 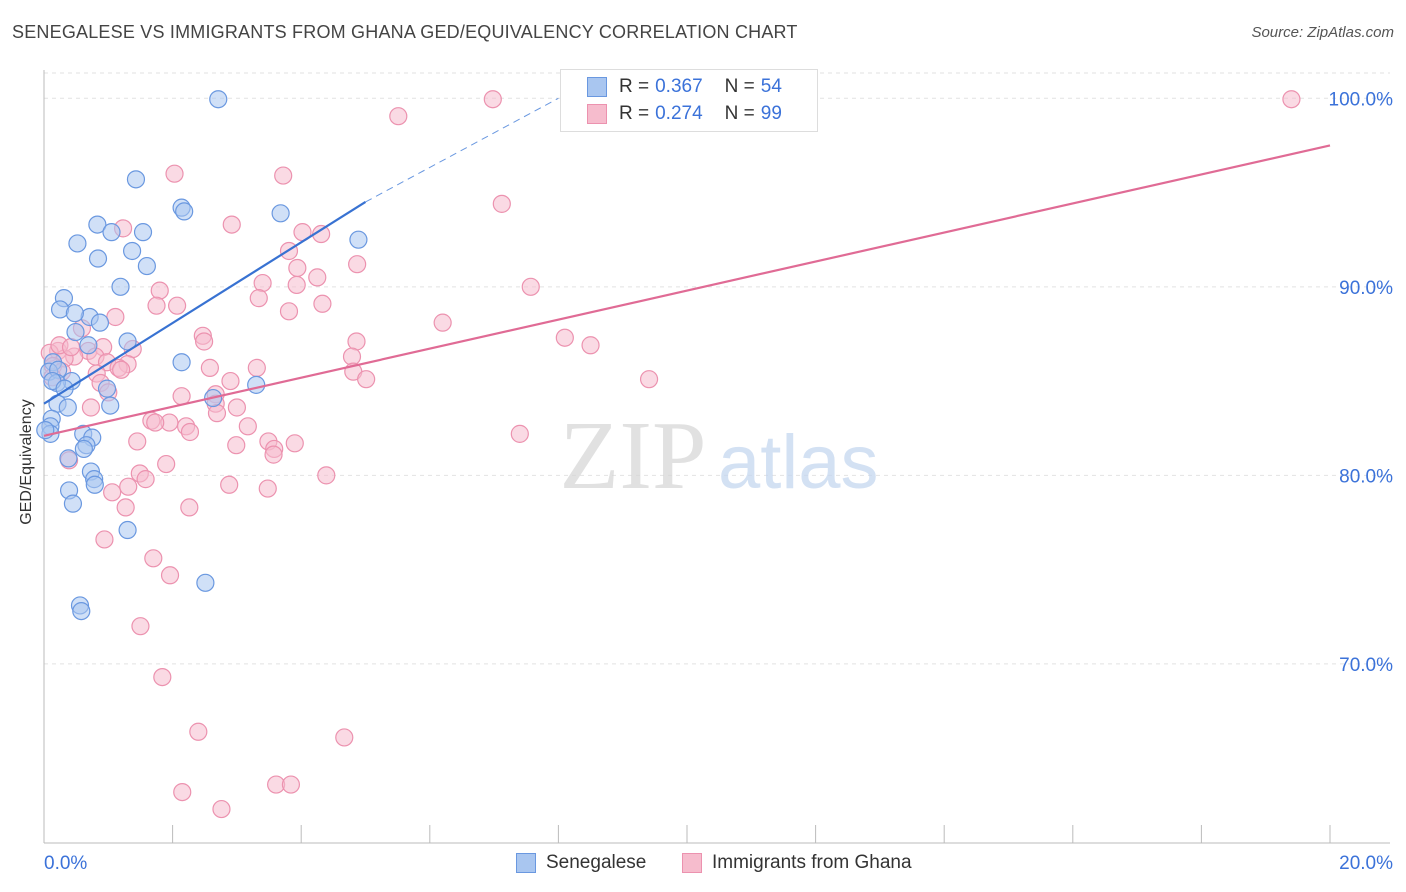 What do you see at coordinates (205, 303) in the screenshot?
I see `senegalese-trendline` at bounding box center [205, 303].